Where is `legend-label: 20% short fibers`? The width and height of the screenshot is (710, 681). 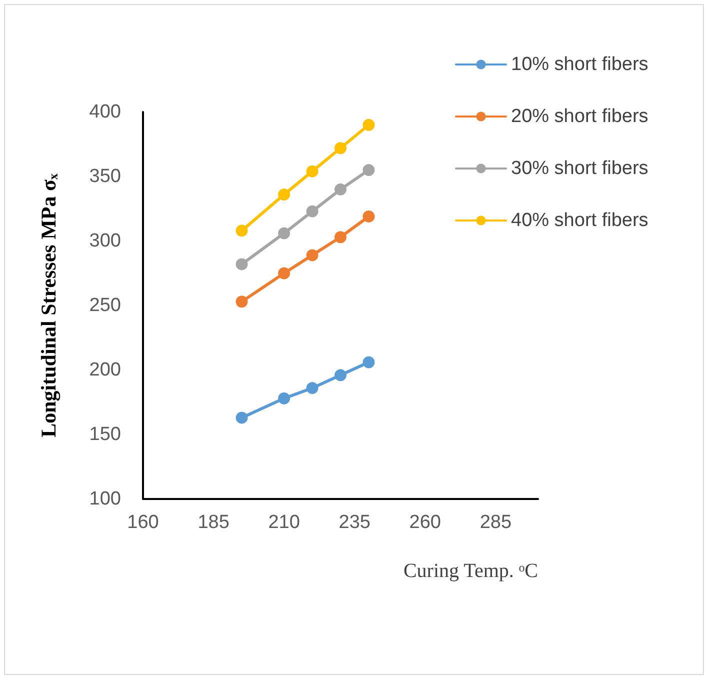 legend-label: 20% short fibers is located at coordinates (579, 116).